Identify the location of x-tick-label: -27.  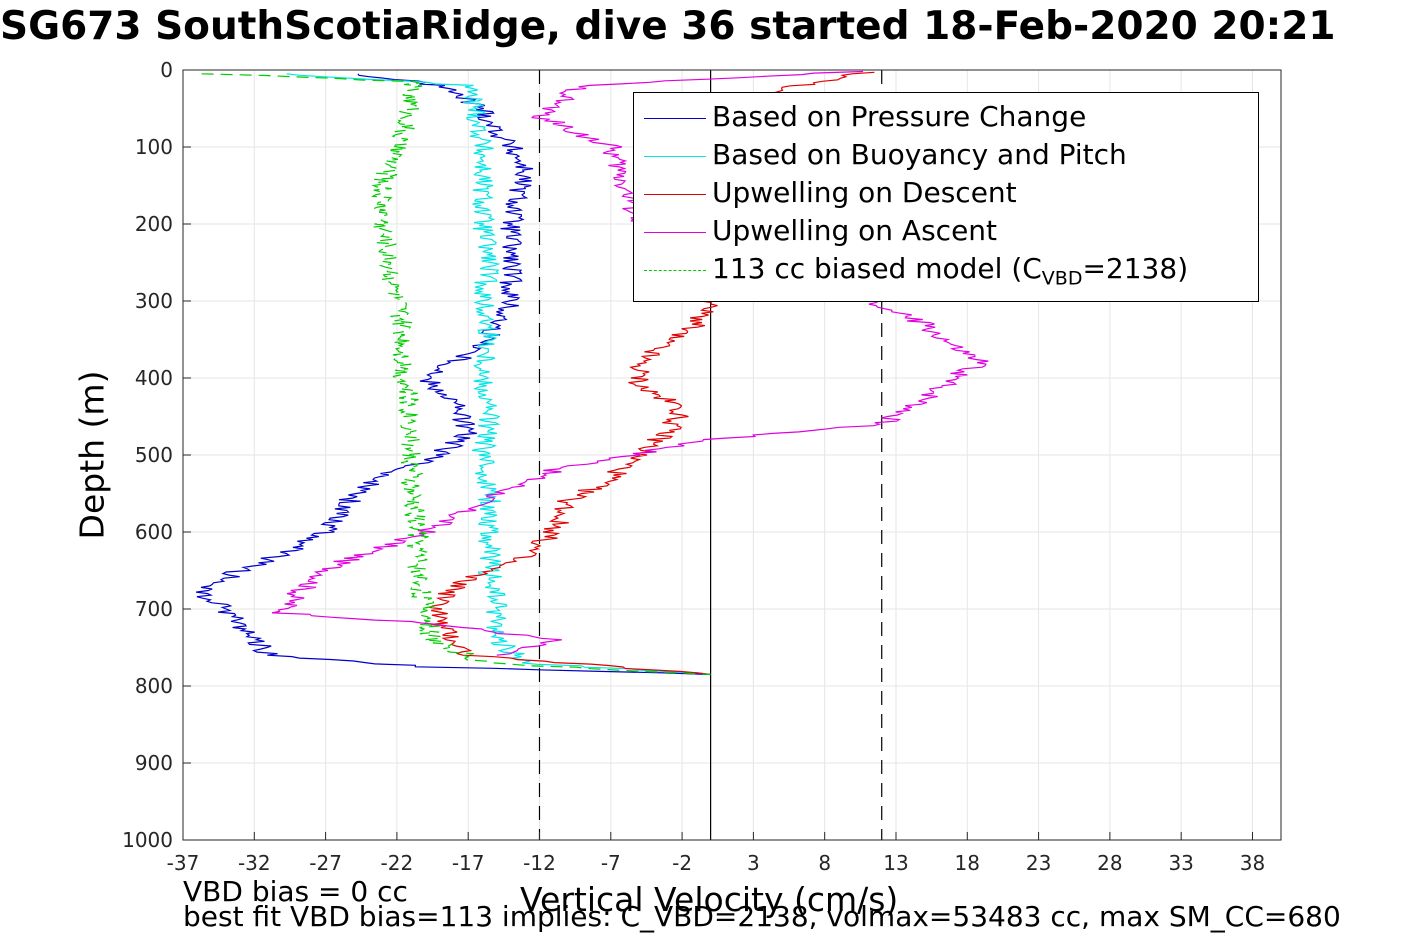
(325, 863).